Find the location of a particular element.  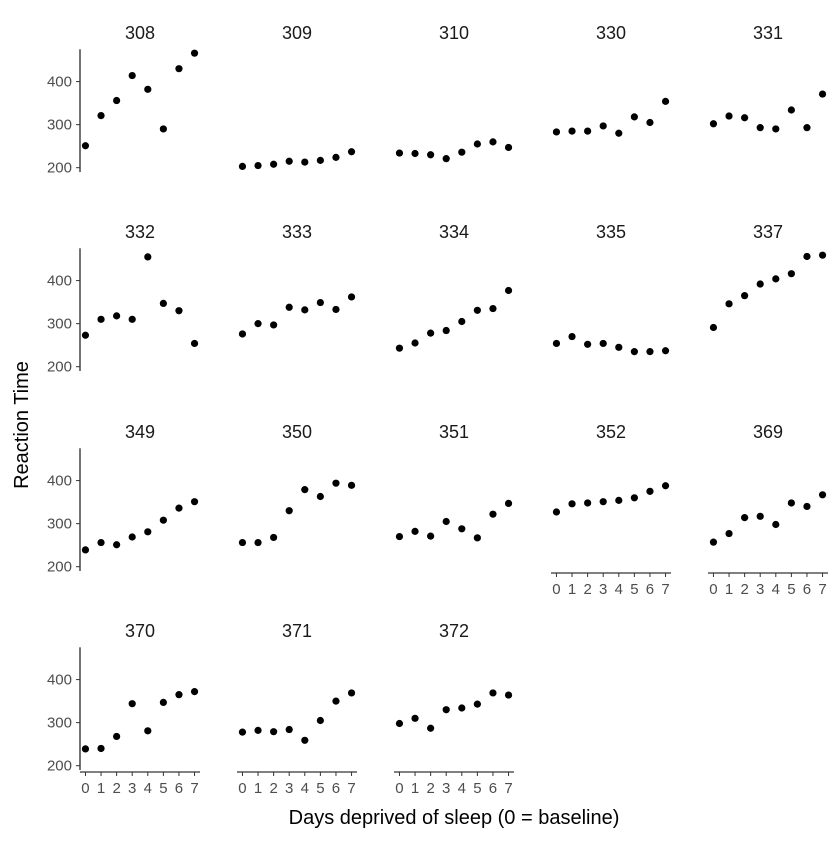

y-axis-title: Reaction Time is located at coordinates (22, 425).